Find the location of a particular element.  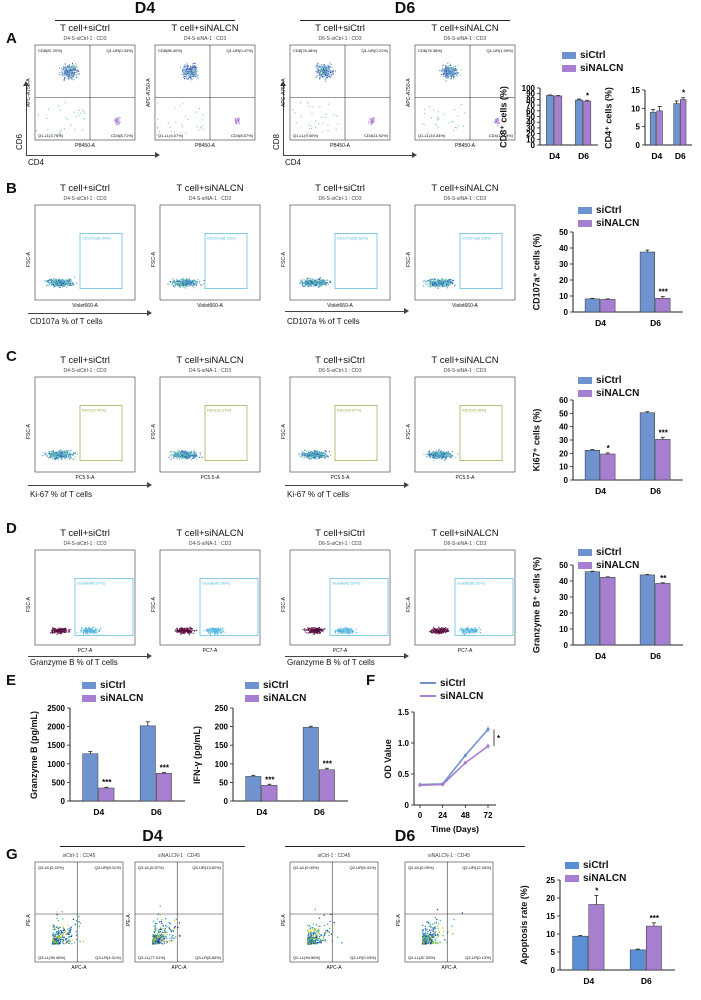

significance-mark: *** is located at coordinates (107, 782).